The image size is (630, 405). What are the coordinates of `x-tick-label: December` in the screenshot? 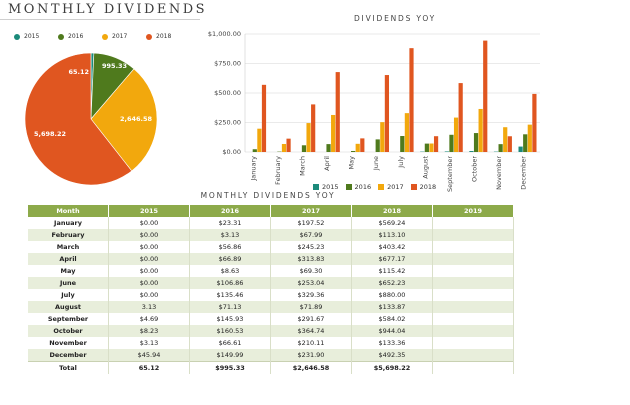 It's located at (524, 173).